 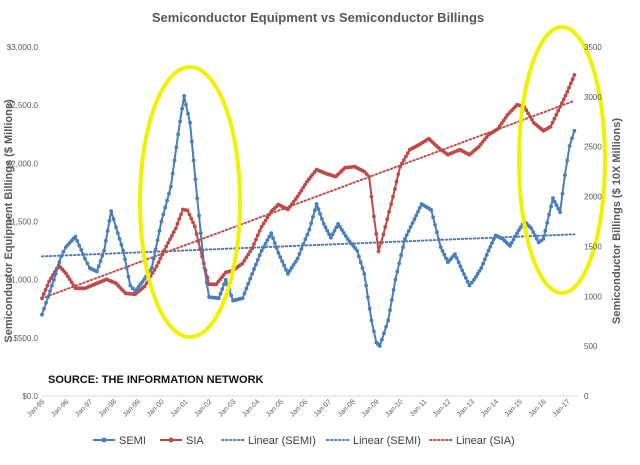 What do you see at coordinates (593, 197) in the screenshot?
I see `y-right-tick-label: 2000` at bounding box center [593, 197].